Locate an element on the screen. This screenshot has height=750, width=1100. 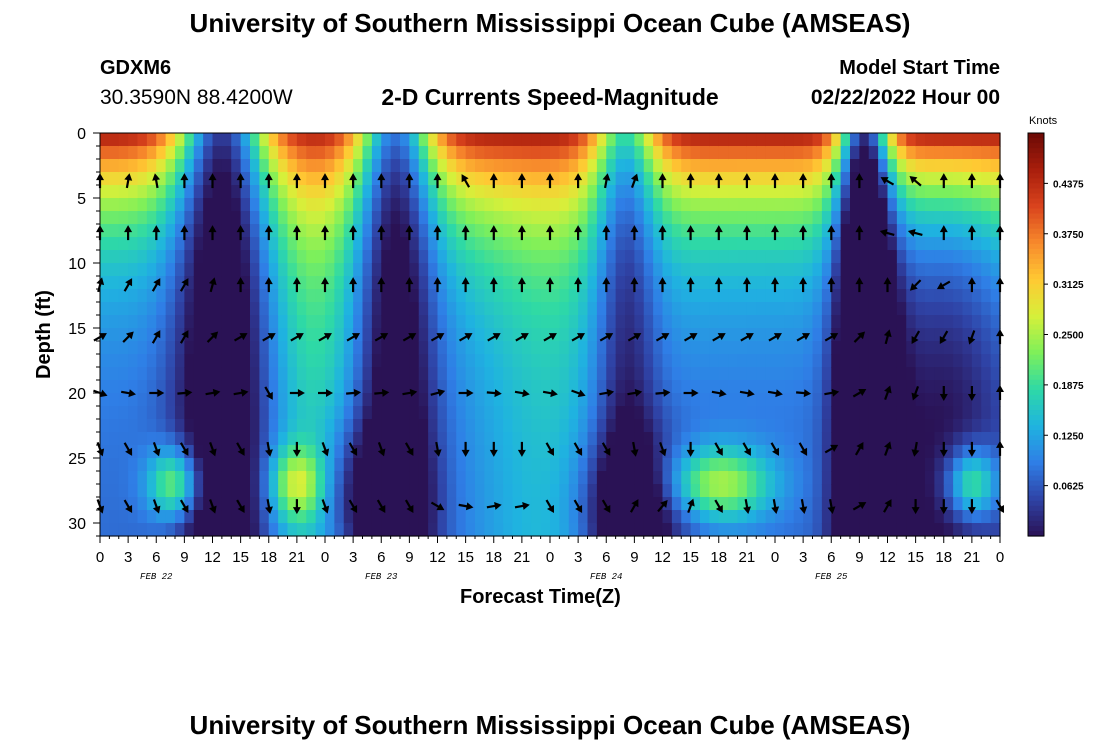
colorbar-tick-label: 0.3750 is located at coordinates (1068, 235).